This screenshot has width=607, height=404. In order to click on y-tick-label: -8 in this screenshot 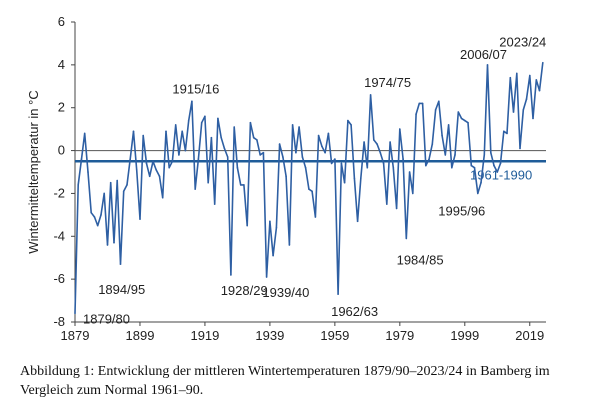, I will do `click(59, 321)`.